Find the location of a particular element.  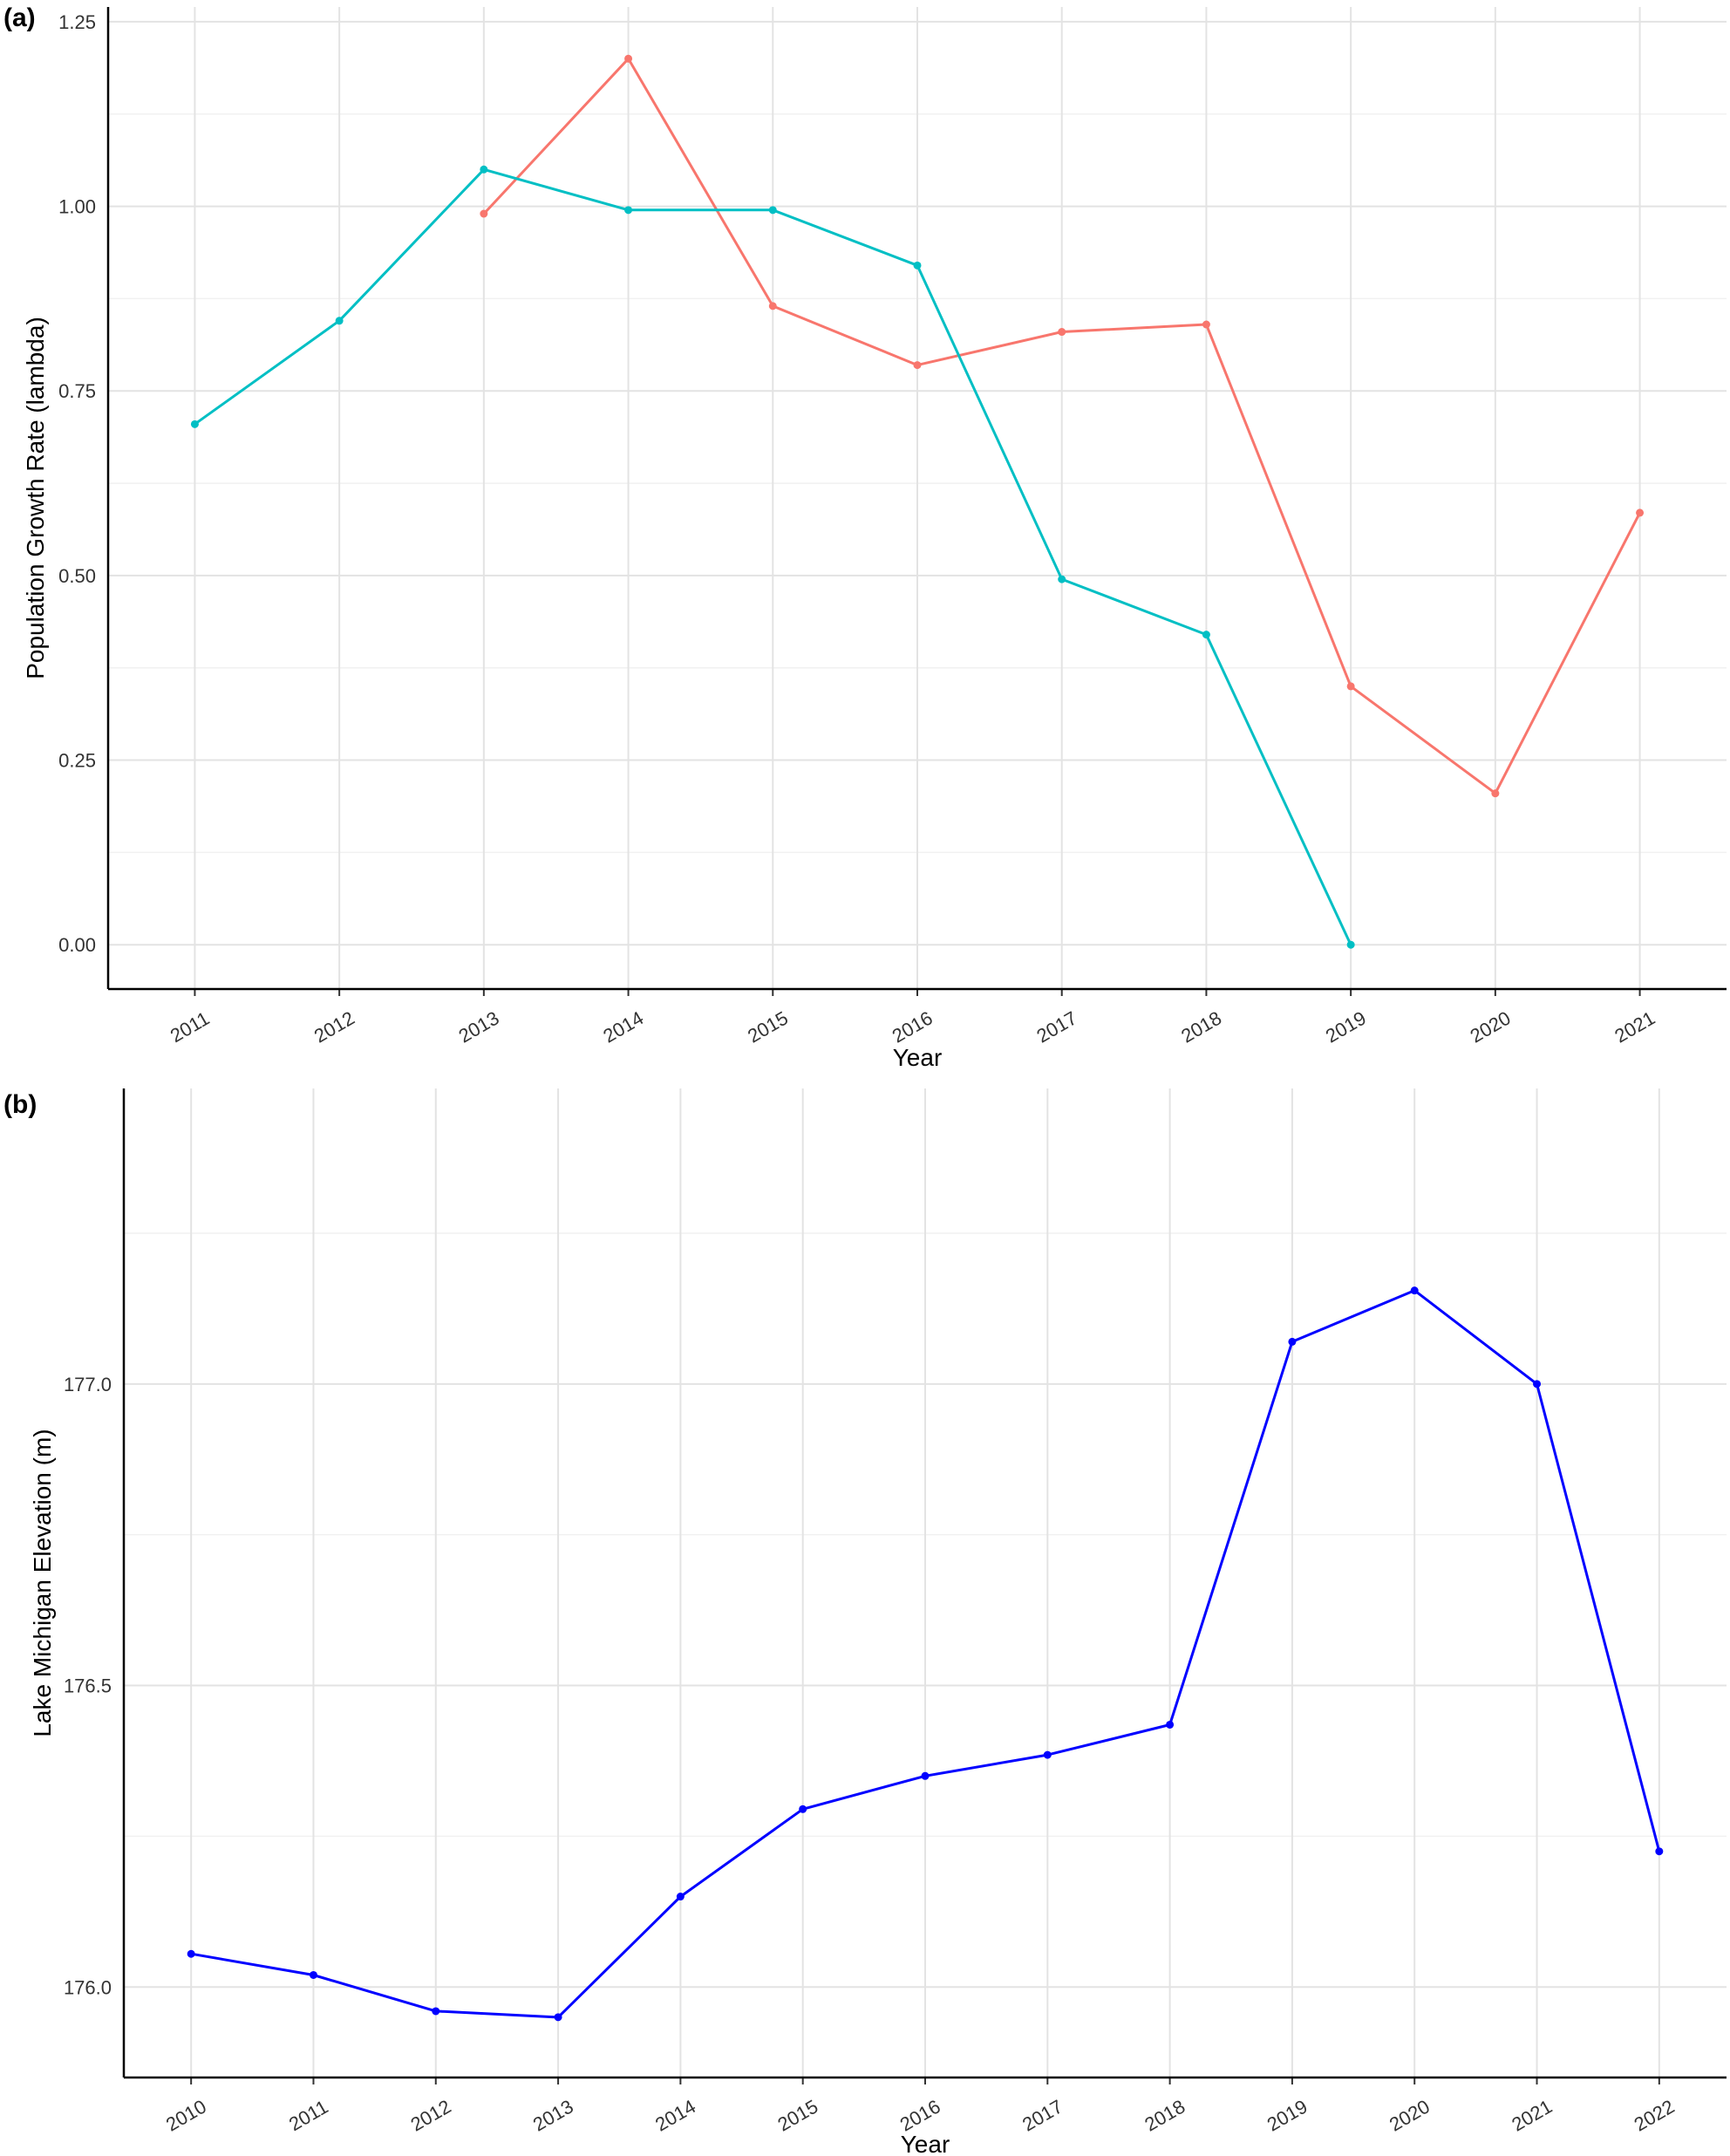

y-tick-label: 176.5 is located at coordinates (88, 1686).